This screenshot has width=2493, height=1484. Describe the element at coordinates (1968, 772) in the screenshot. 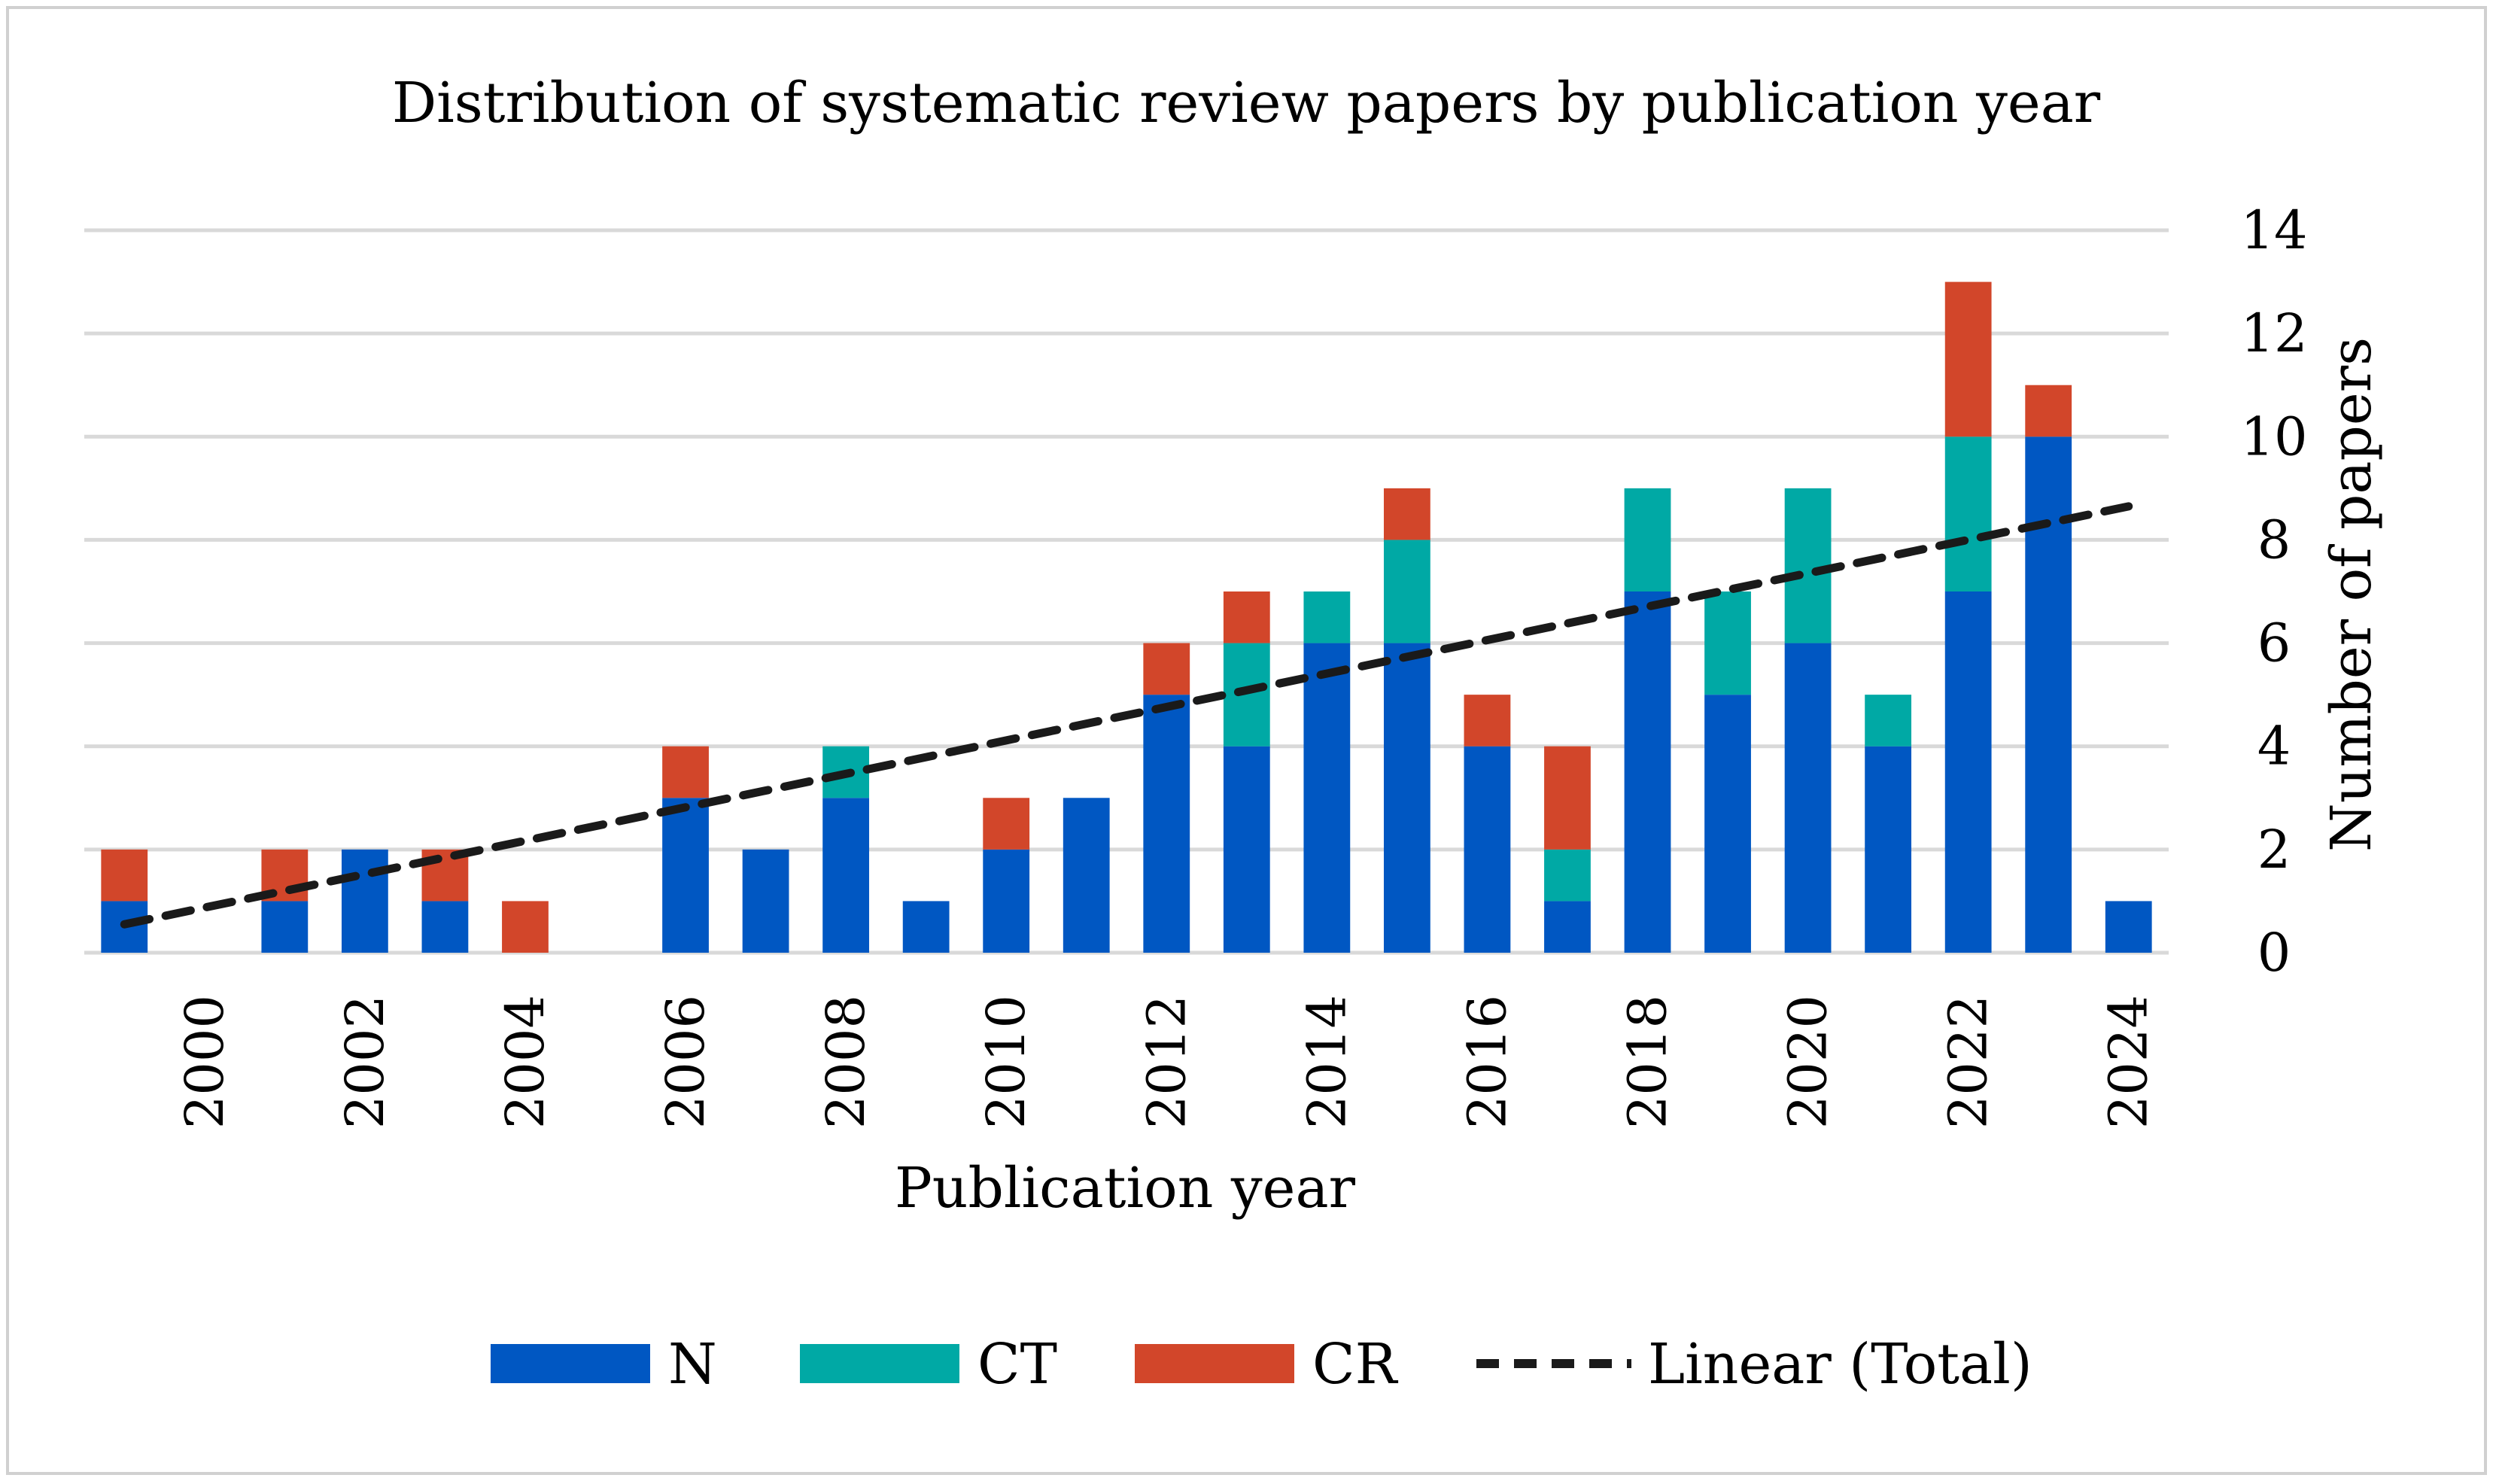

I see `bar-segment-n-2022` at that location.